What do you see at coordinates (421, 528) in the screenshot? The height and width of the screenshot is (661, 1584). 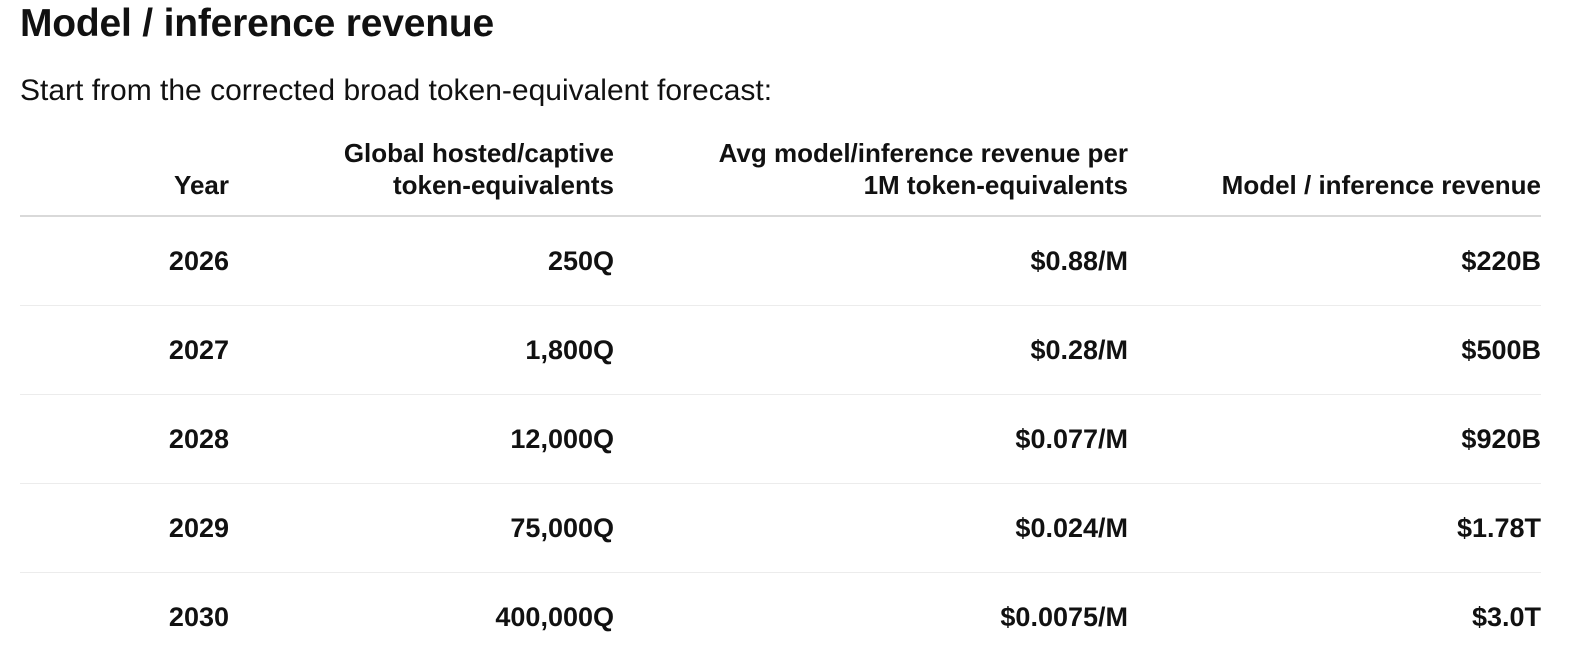 I see `cell-token-equivalents: 75,000Q` at bounding box center [421, 528].